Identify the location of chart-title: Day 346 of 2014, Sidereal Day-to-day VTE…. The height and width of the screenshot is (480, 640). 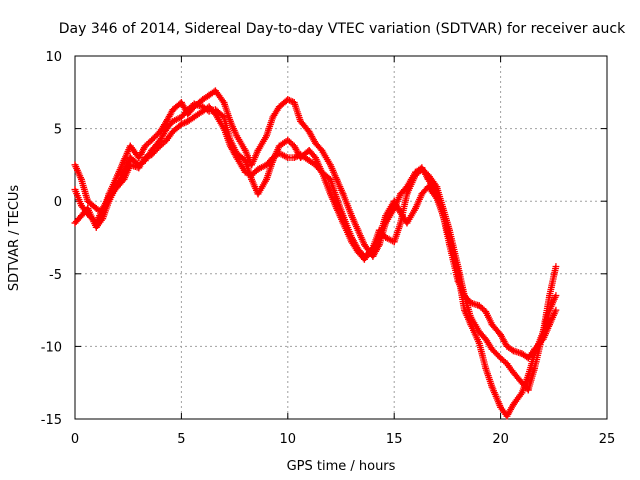
(342, 29).